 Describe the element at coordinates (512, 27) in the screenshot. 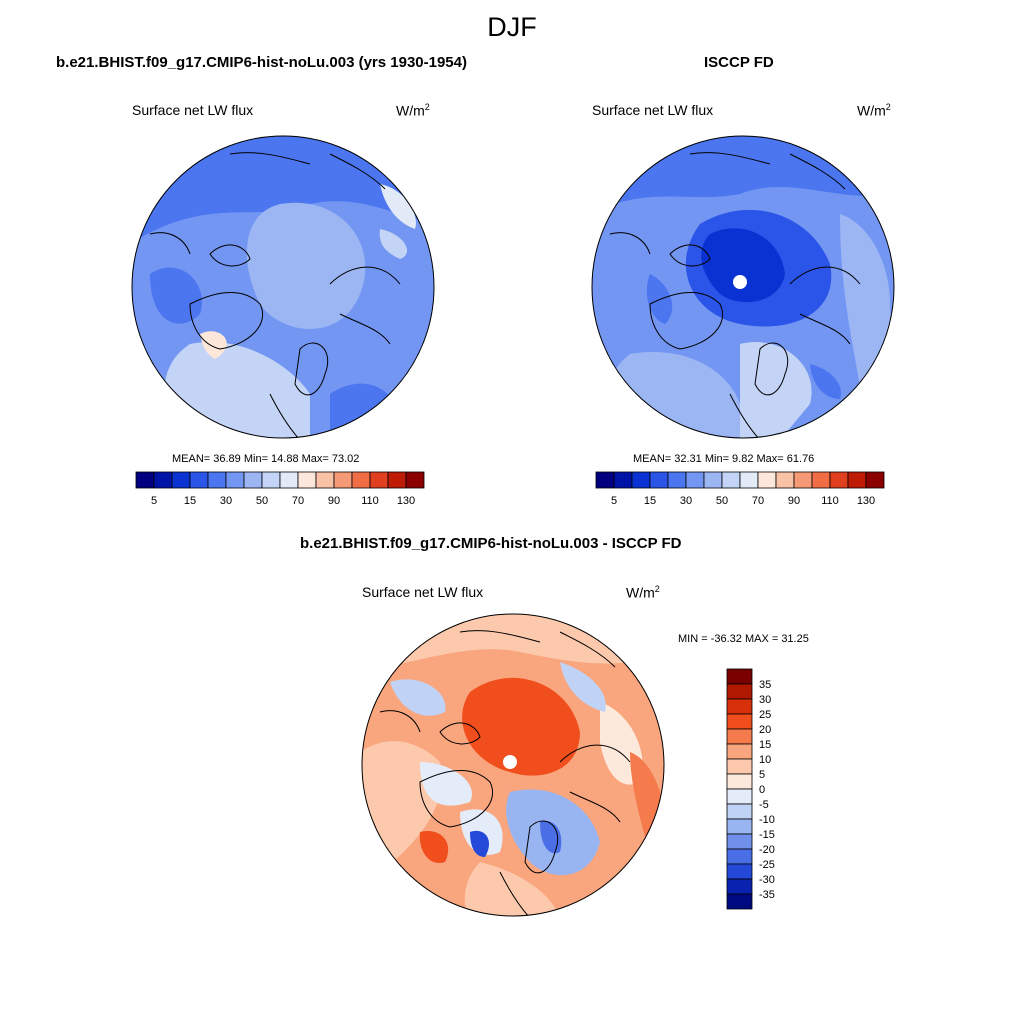

I see `figure-title: DJF` at that location.